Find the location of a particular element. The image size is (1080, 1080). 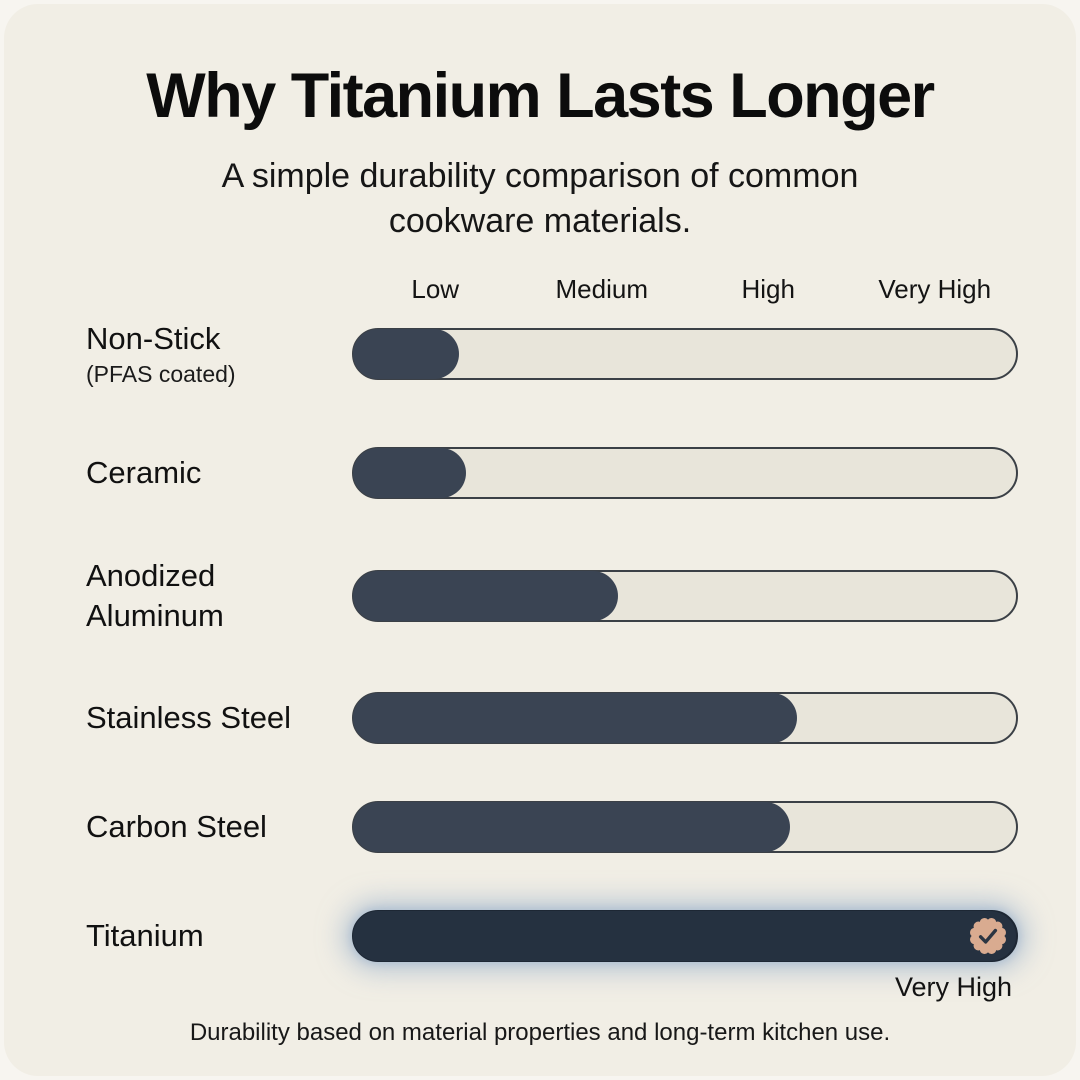

chart-row: Anodized Aluminum is located at coordinates (552, 595).